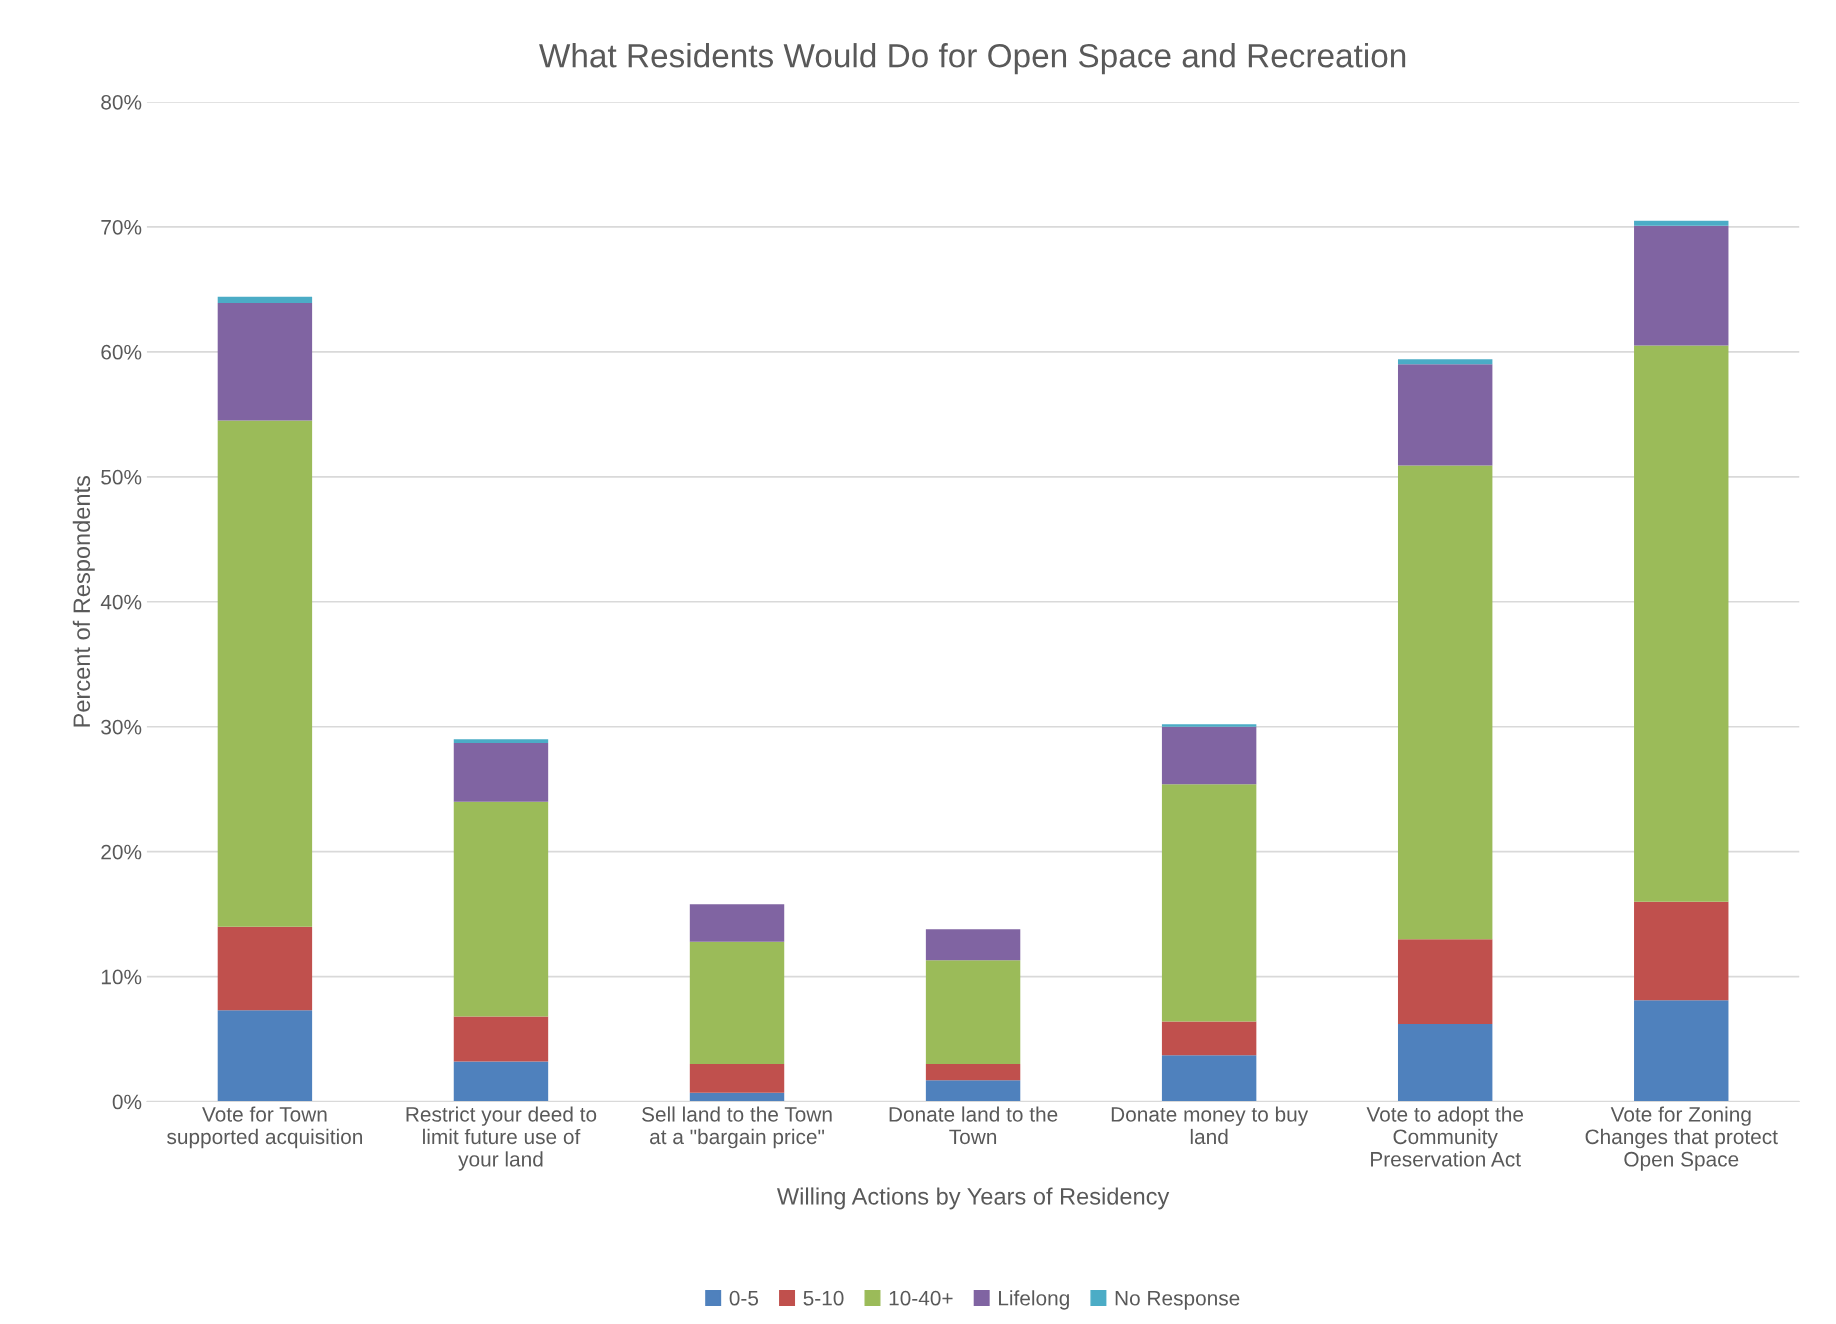 The width and height of the screenshot is (1836, 1324). Describe the element at coordinates (744, 1298) in the screenshot. I see `legend-label: 0-5` at that location.